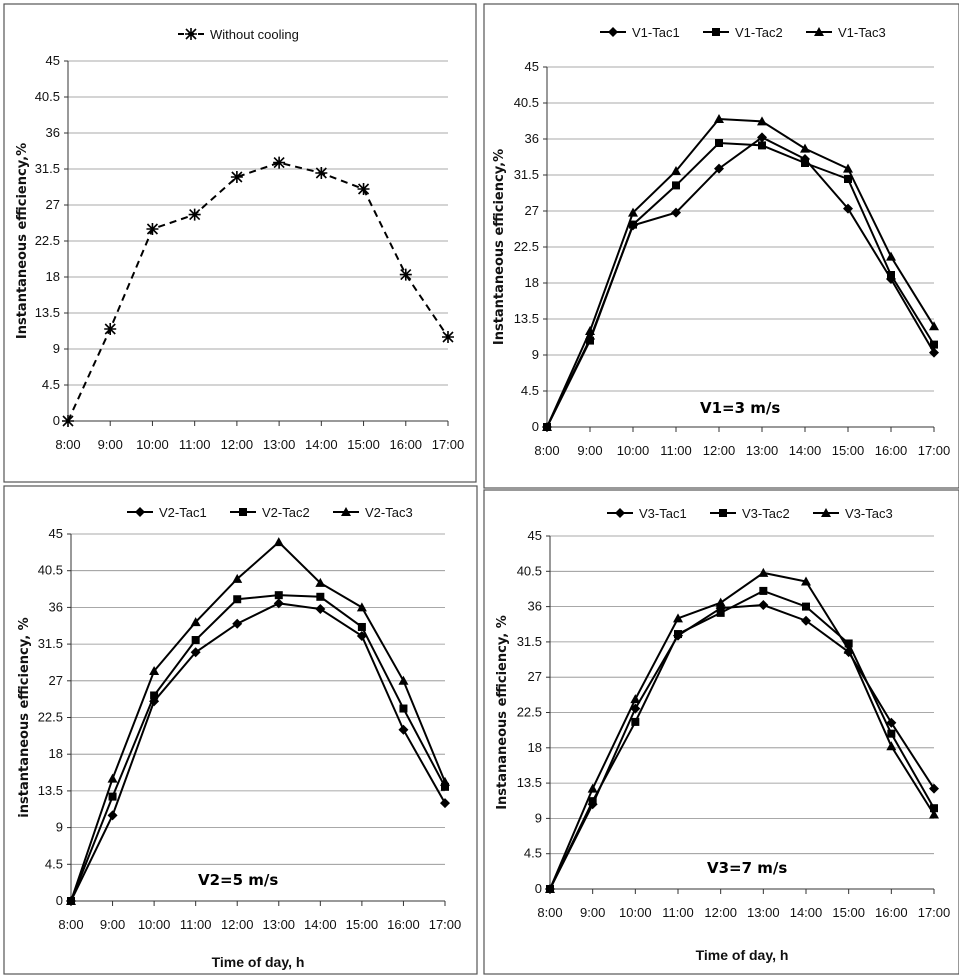 Image resolution: width=959 pixels, height=976 pixels. I want to click on legend-entry: V1-Tac1, so click(656, 32).